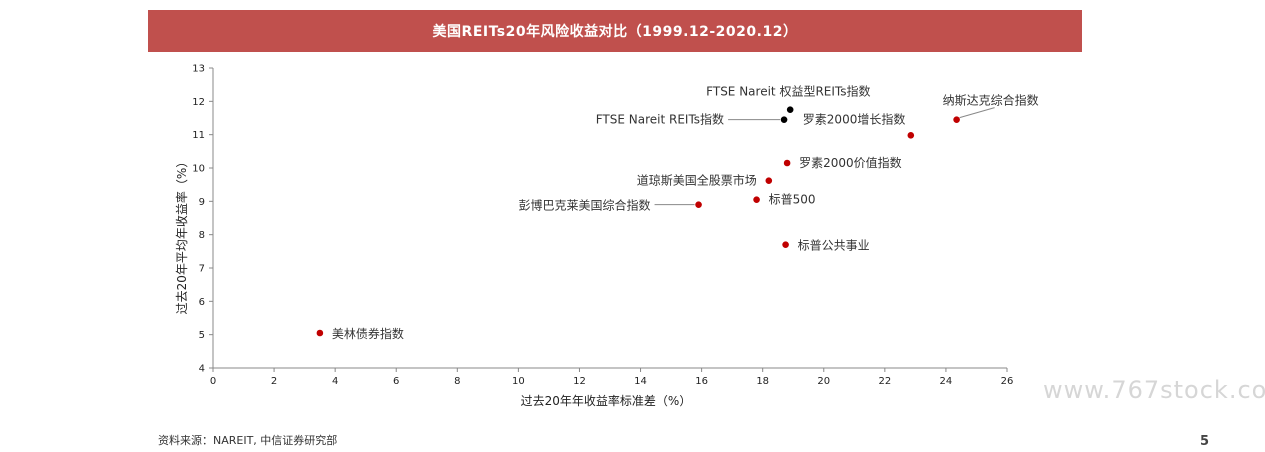 The width and height of the screenshot is (1265, 452). Describe the element at coordinates (977, 113) in the screenshot. I see `leader-line` at that location.